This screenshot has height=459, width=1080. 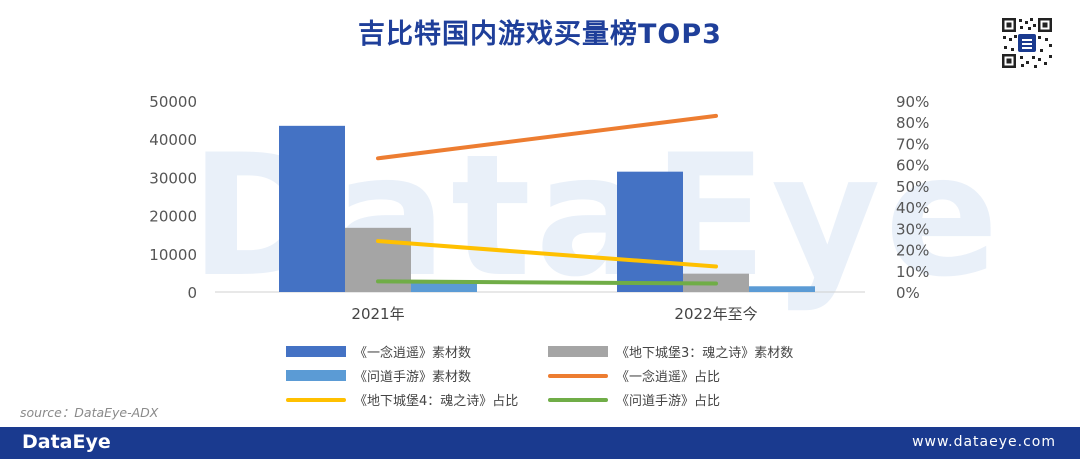 What do you see at coordinates (173, 102) in the screenshot?
I see `y-left-tick-label: 50000` at bounding box center [173, 102].